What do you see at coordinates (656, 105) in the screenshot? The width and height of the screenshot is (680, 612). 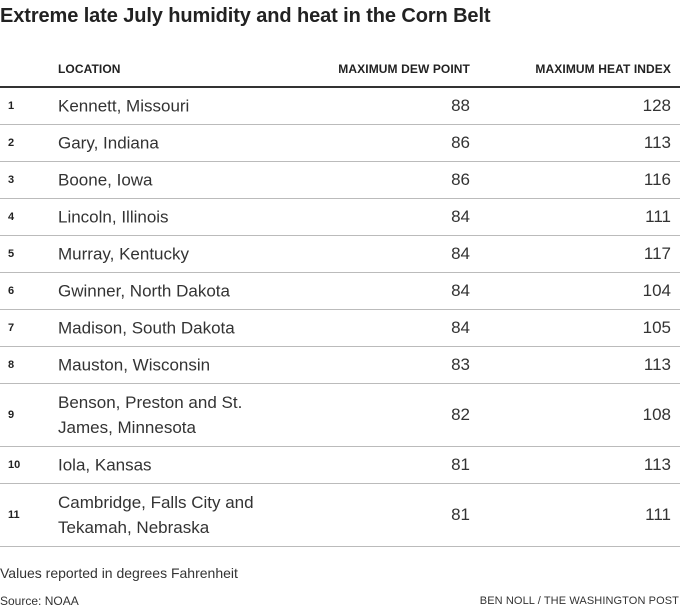 I see `row-heat-index: 128` at bounding box center [656, 105].